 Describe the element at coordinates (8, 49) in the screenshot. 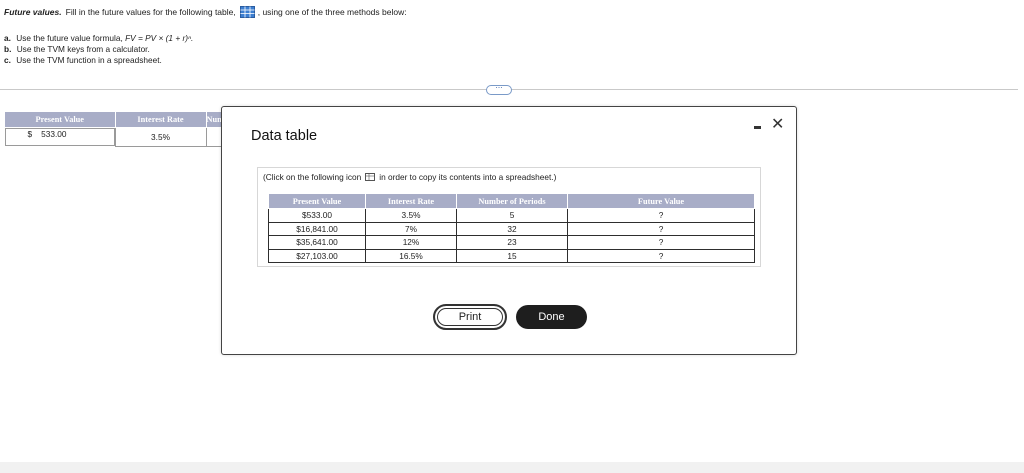

I see `method-b-letter: b.` at that location.